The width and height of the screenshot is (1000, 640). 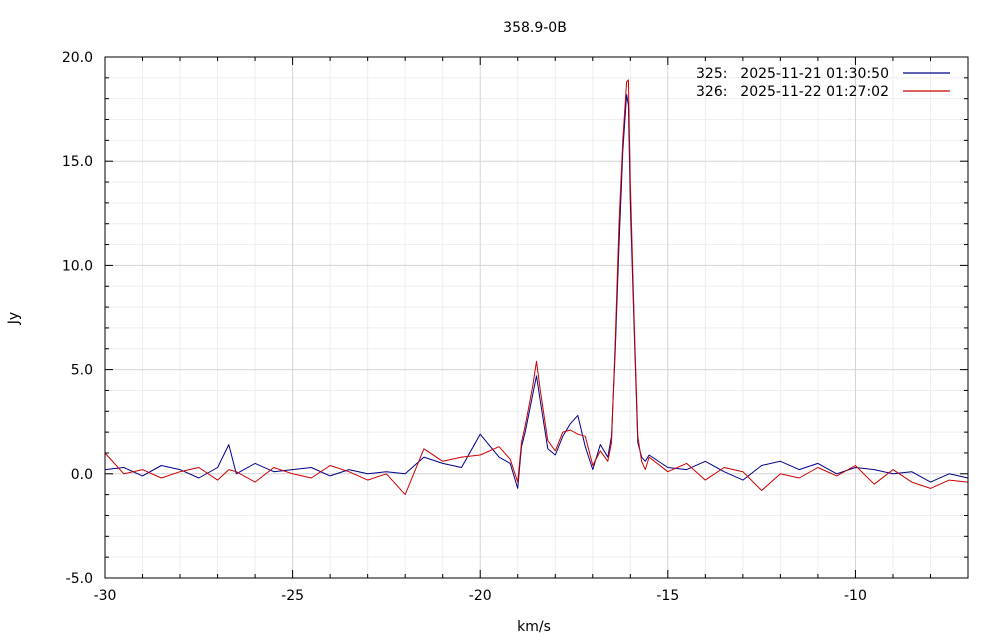 What do you see at coordinates (82, 371) in the screenshot?
I see `y-tick-label: 5.0` at bounding box center [82, 371].